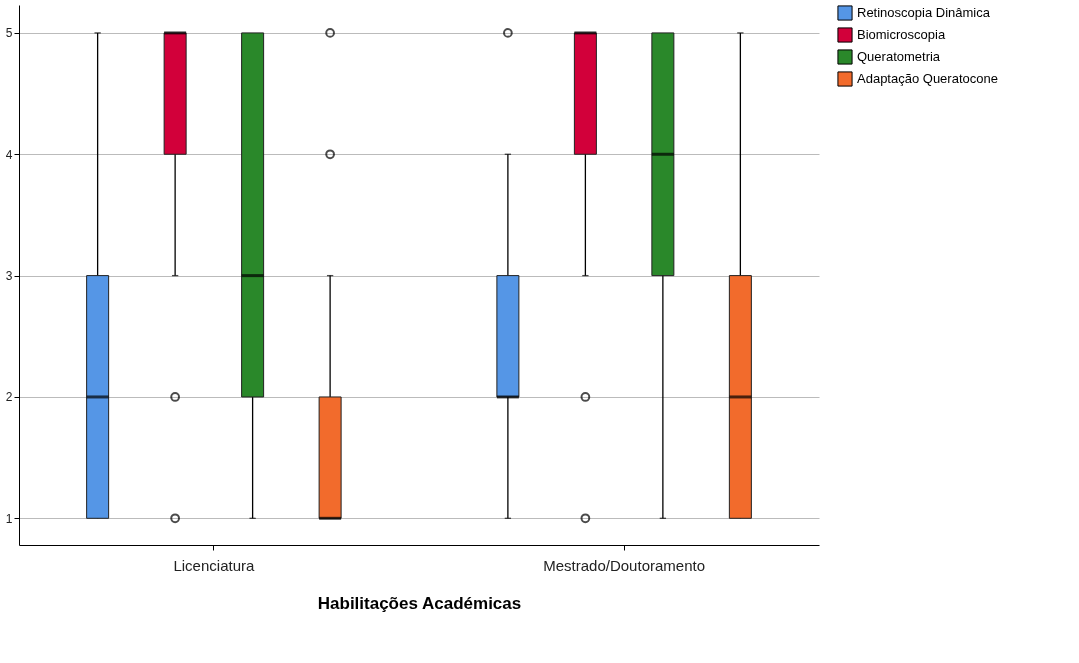 Image resolution: width=1079 pixels, height=663 pixels. What do you see at coordinates (9, 33) in the screenshot?
I see `y-tick-label: 5` at bounding box center [9, 33].